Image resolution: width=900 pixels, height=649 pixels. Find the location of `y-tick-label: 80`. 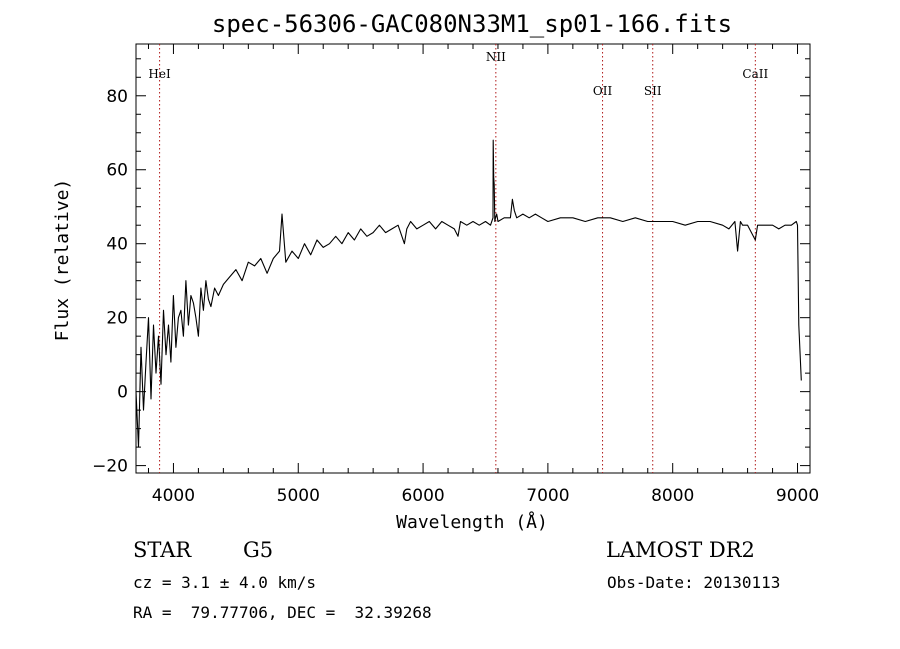

y-tick-label: 80 is located at coordinates (117, 97).